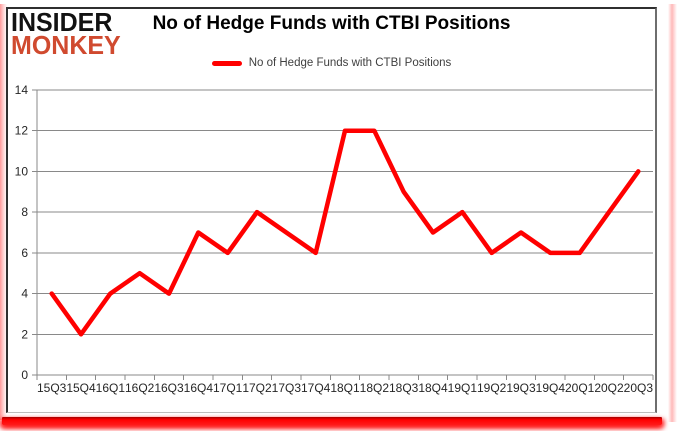  I want to click on x-axis-label: 16Q1, so click(111, 388).